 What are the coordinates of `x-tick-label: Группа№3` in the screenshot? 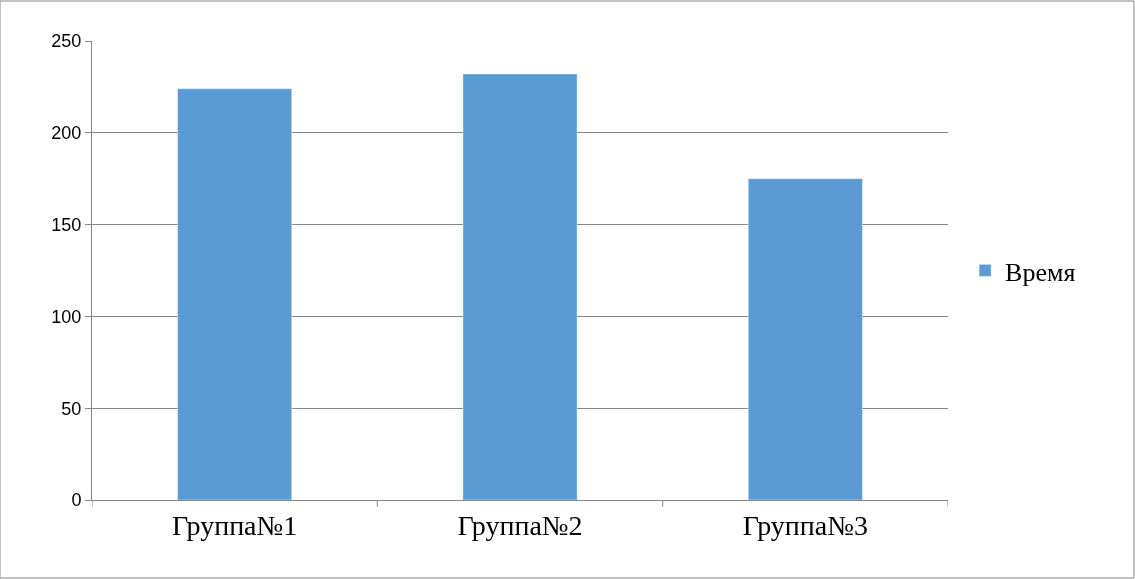 It's located at (805, 525).